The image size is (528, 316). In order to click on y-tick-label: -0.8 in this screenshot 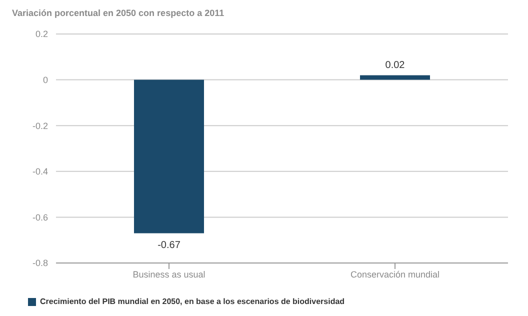, I will do `click(40, 263)`.